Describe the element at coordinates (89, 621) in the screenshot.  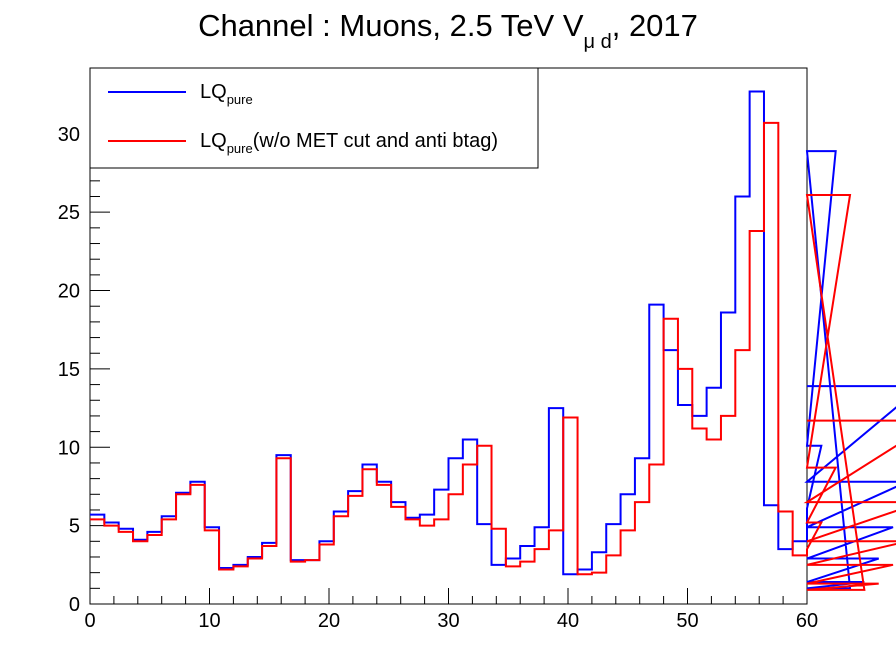
I see `x-tick-label: 0` at that location.